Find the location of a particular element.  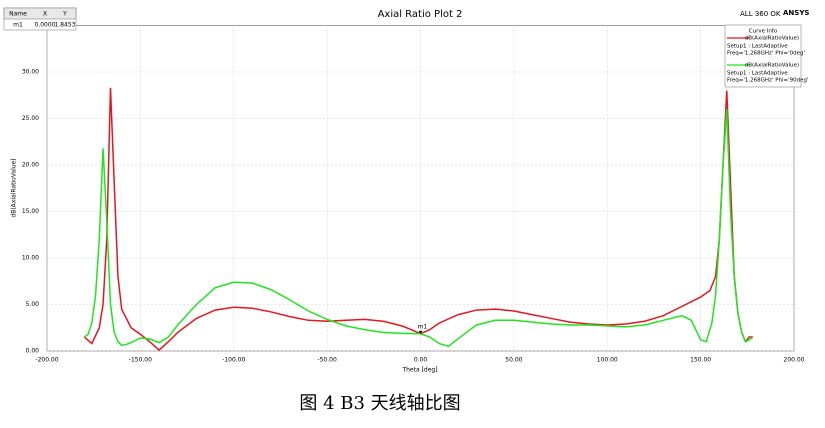

legend-params: Freq='1.268GHz' Phi='90deg' is located at coordinates (768, 81).